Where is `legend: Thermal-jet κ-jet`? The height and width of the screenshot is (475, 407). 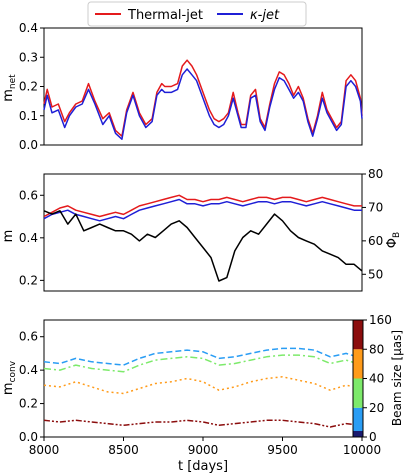
legend: Thermal-jet κ-jet is located at coordinates (197, 14).